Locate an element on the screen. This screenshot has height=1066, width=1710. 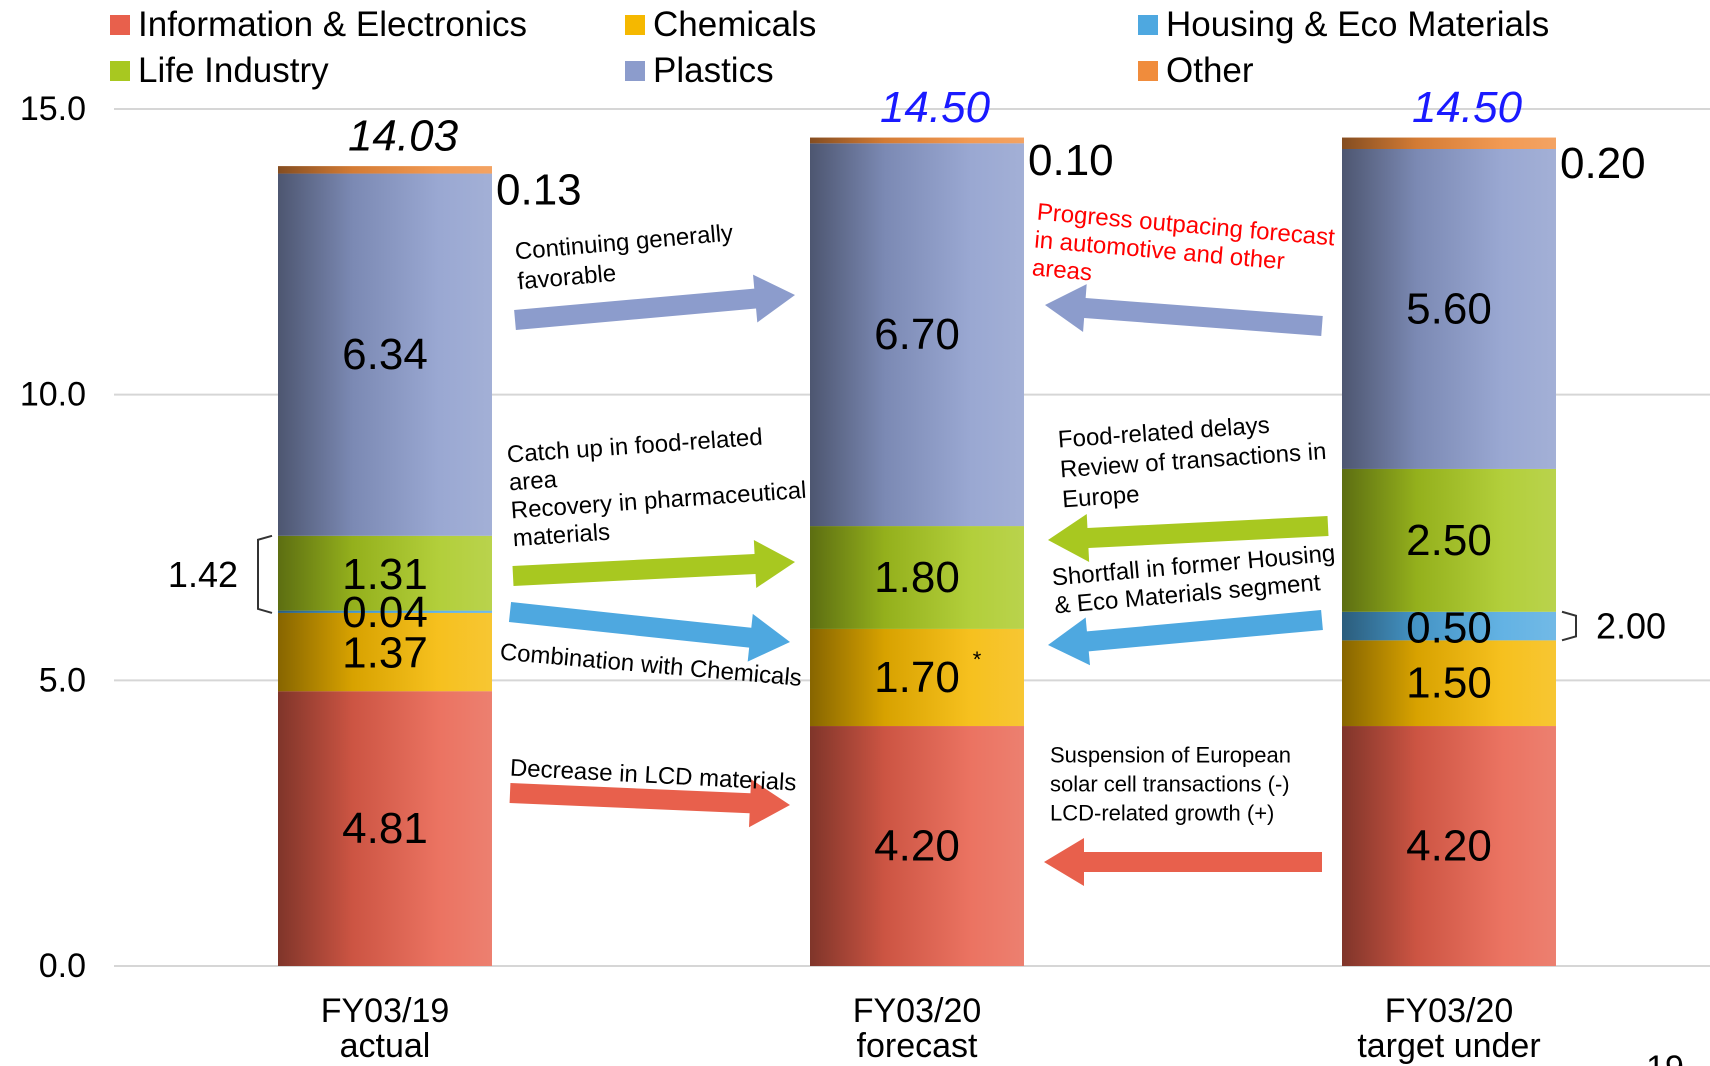
data-label: 1.70 is located at coordinates (917, 677).